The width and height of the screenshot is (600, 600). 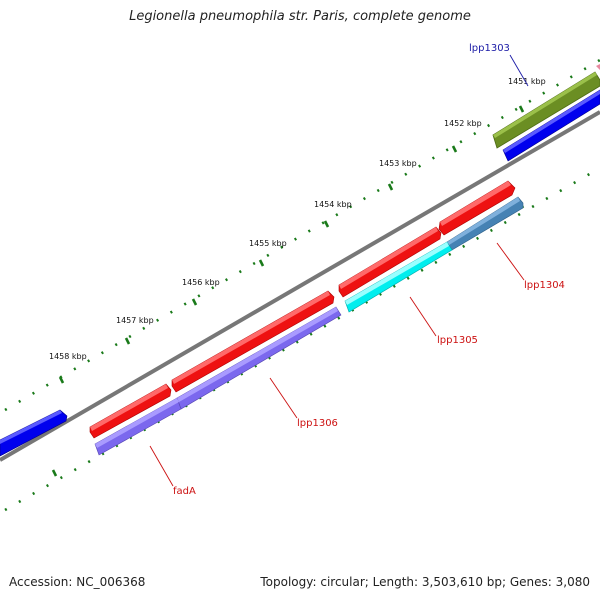 I want to click on tick-label-1456: 1456 kbp, so click(x=201, y=282).